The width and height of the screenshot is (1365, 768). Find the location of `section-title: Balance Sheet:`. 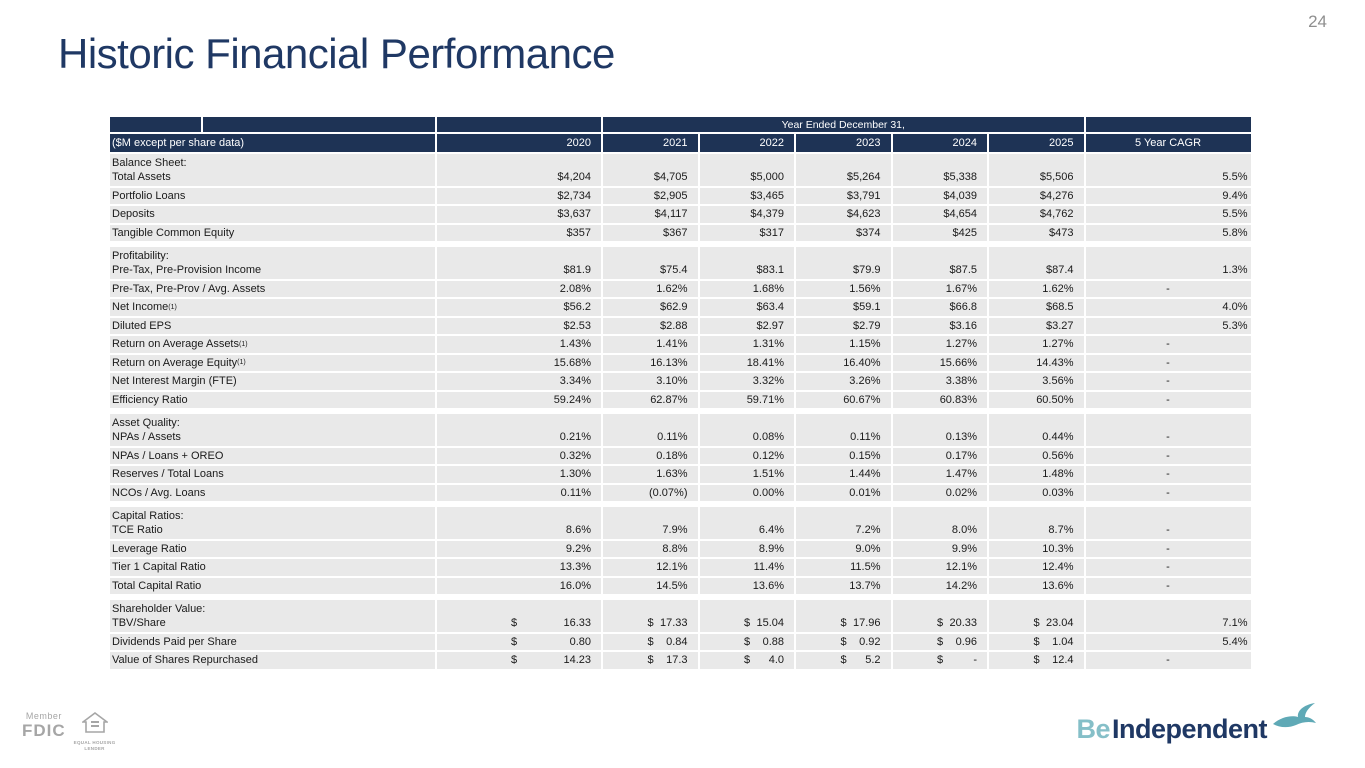

section-title: Balance Sheet: is located at coordinates (272, 161).